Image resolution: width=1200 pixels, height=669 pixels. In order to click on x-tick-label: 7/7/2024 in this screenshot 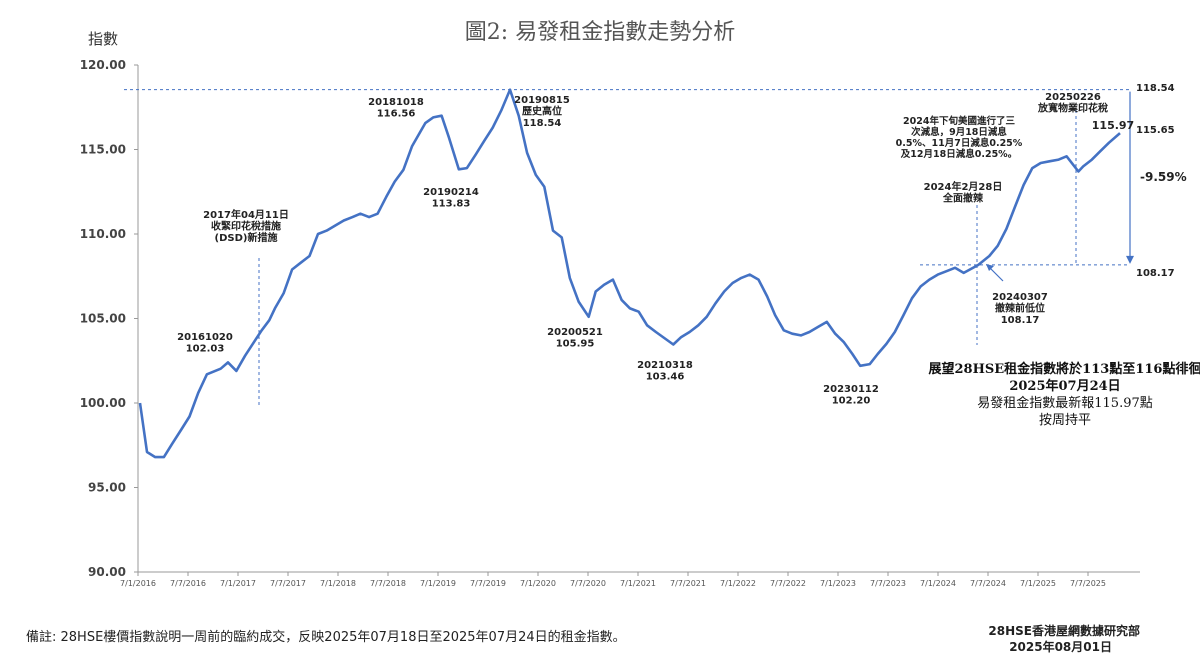, I will do `click(988, 583)`.